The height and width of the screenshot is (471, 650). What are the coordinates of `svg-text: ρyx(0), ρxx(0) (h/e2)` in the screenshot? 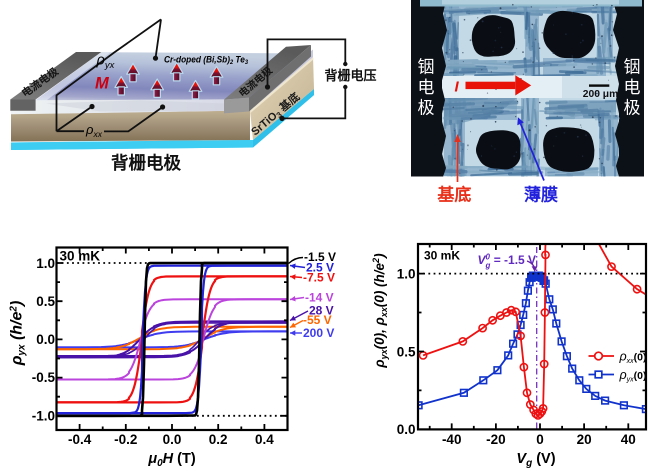 It's located at (380, 311).